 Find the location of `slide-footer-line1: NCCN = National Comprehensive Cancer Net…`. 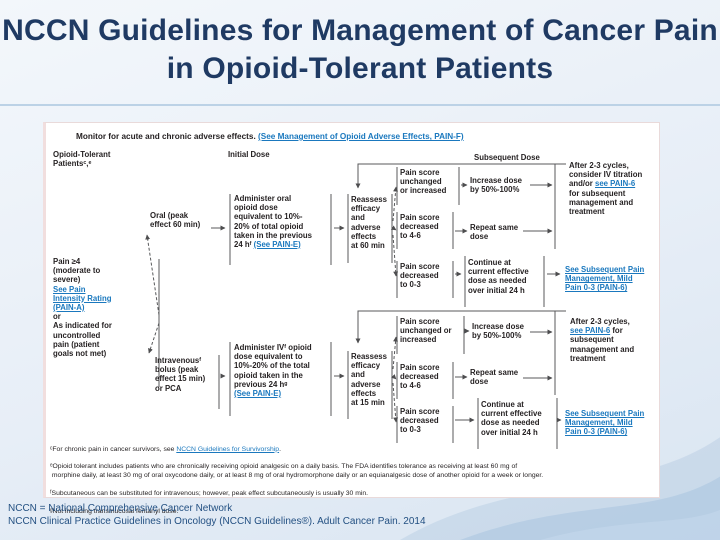

slide-footer-line1: NCCN = National Comprehensive Cancer Net… is located at coordinates (120, 508).